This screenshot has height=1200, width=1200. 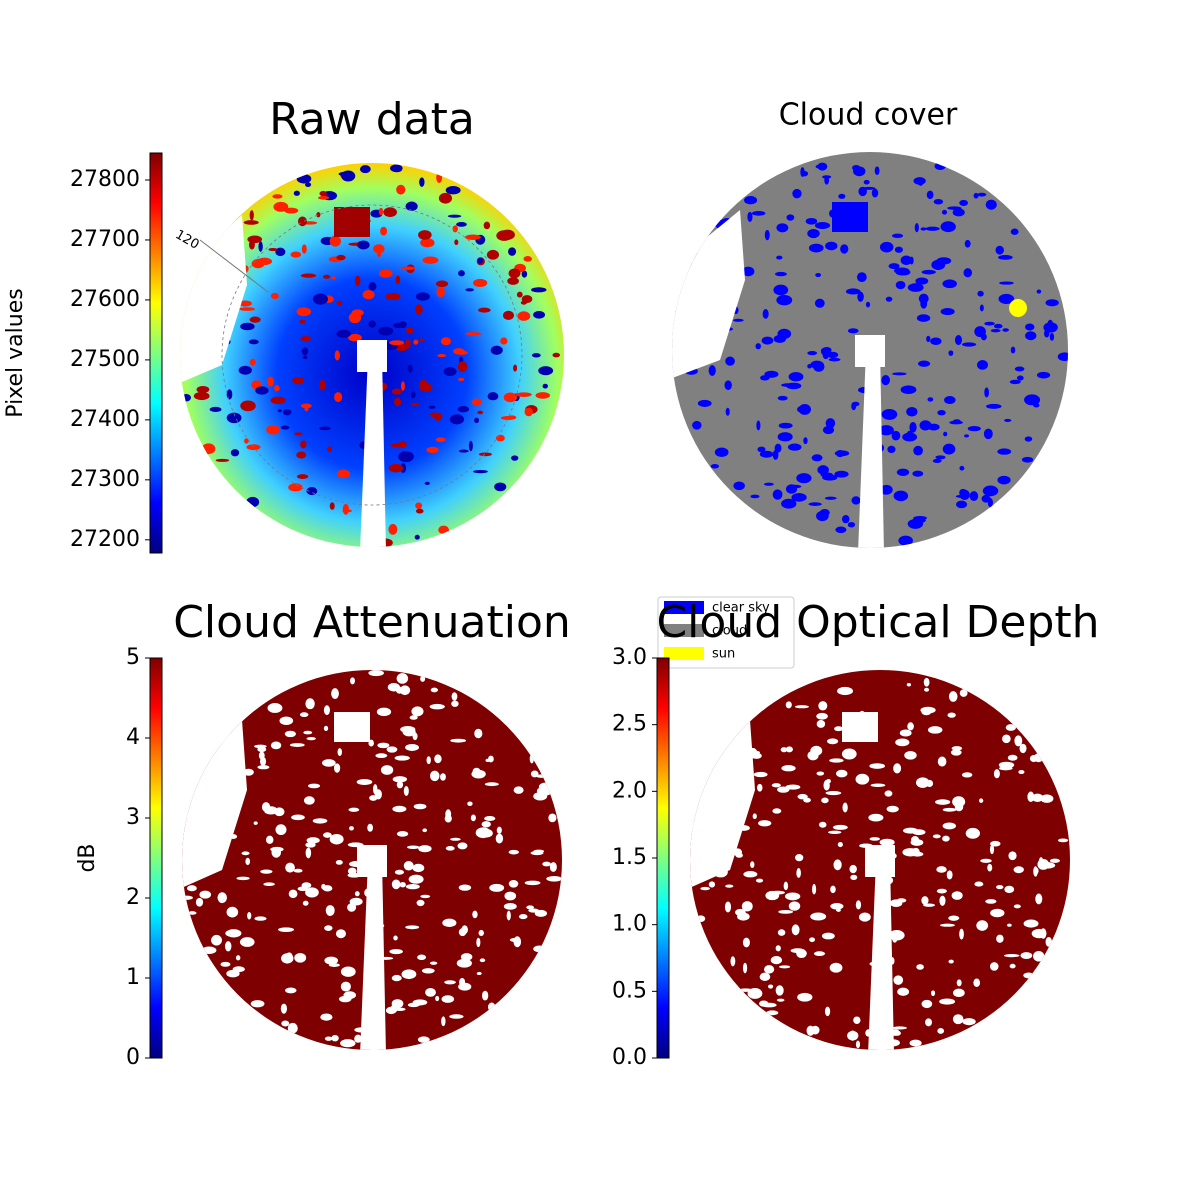 What do you see at coordinates (871, 449) in the screenshot?
I see `shadow-band` at bounding box center [871, 449].